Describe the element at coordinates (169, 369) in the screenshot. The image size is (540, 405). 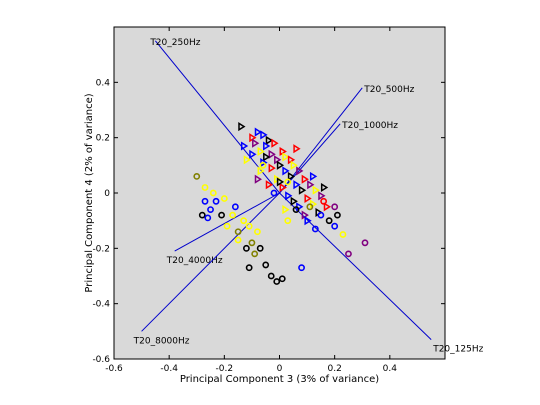
I see `x-tick-label: -0.4` at that location.